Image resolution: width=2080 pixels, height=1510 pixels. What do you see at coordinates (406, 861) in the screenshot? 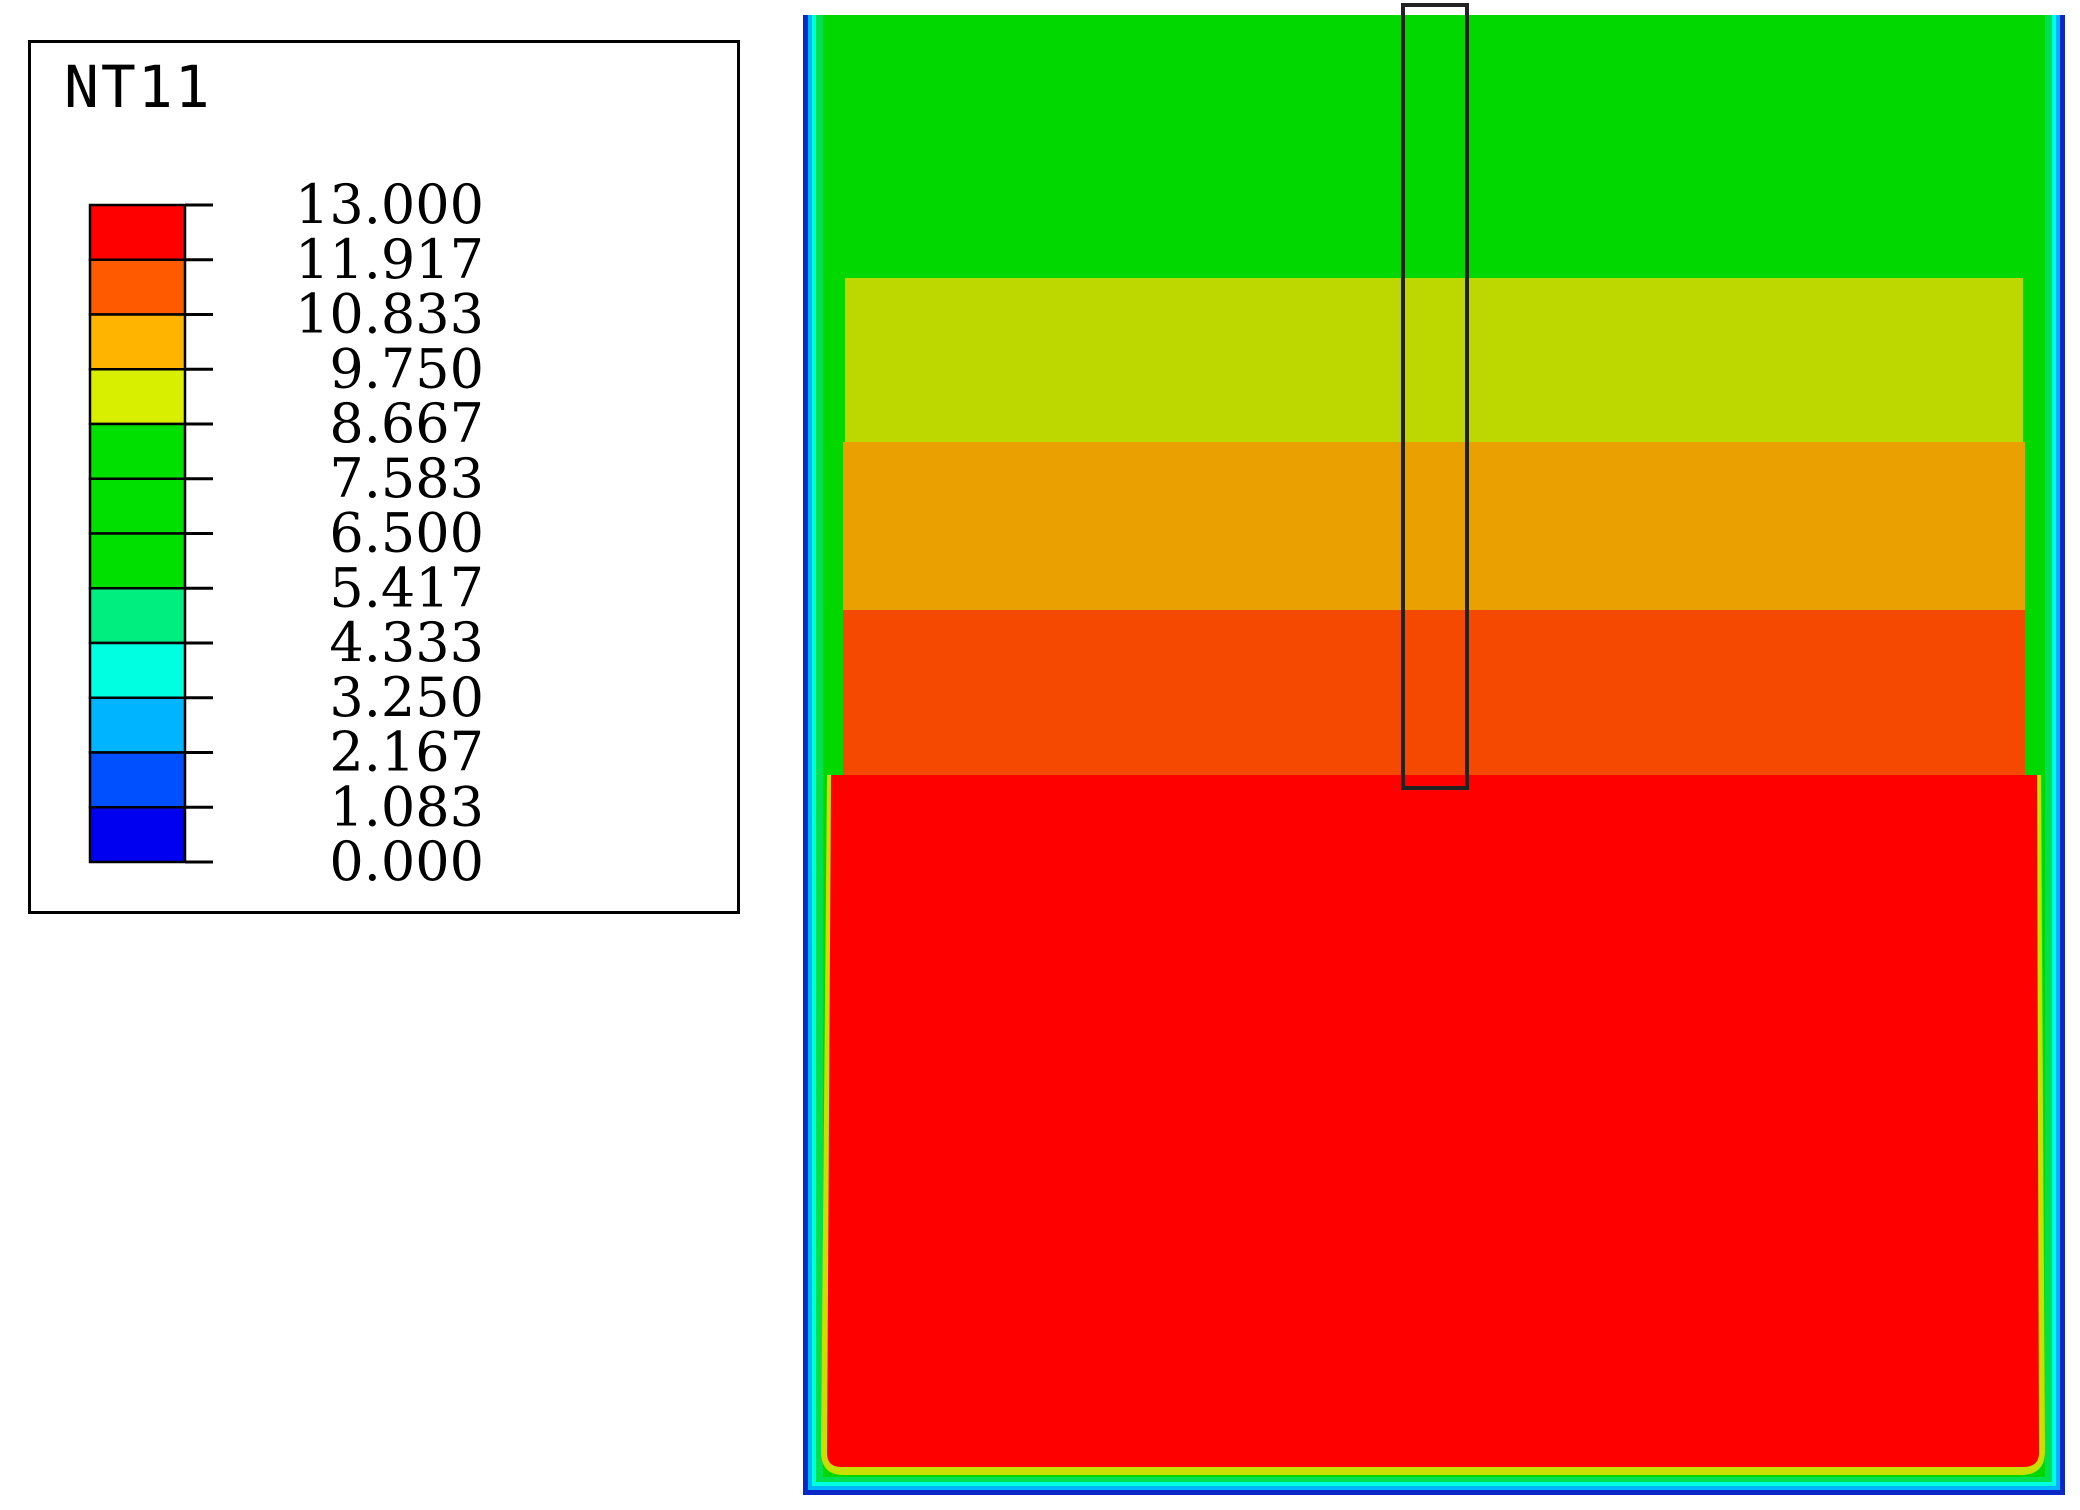
I see `legend-tick-label: 0.000` at bounding box center [406, 861].